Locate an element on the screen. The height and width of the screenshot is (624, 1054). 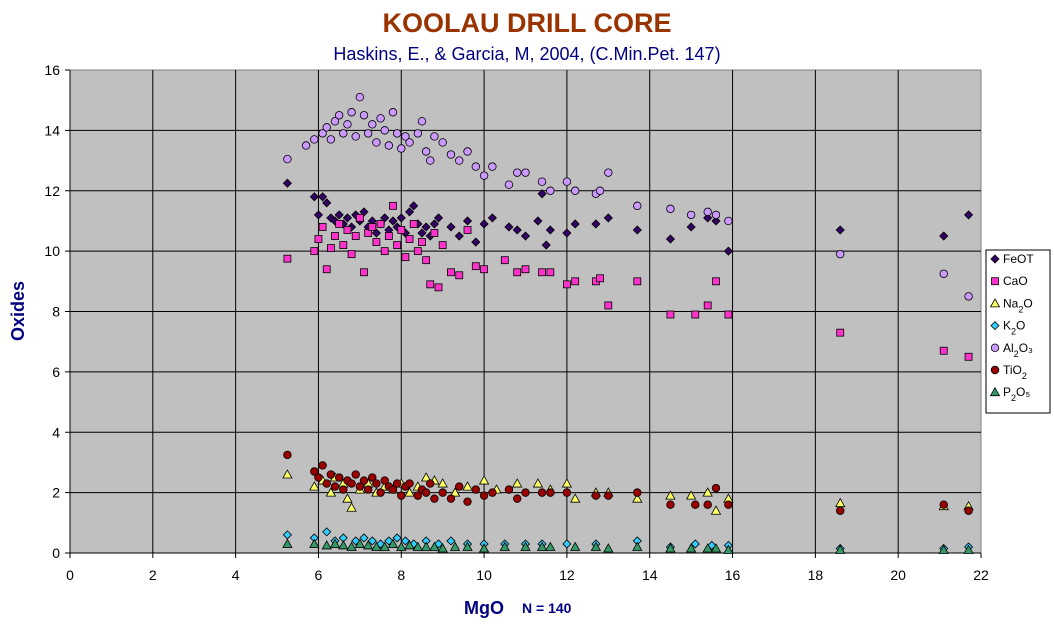
x-tick-label: 20 is located at coordinates (898, 575).